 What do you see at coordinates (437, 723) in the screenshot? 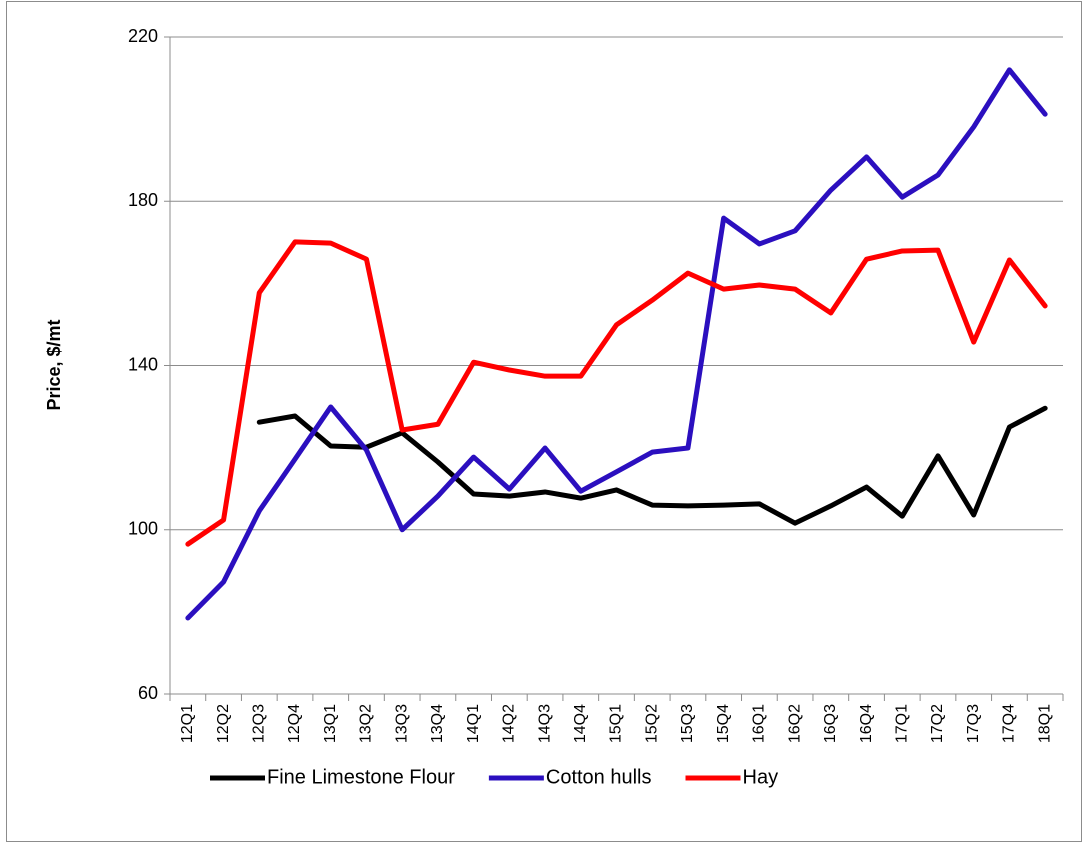
I see `x-tick-label: 13Q4` at bounding box center [437, 723].